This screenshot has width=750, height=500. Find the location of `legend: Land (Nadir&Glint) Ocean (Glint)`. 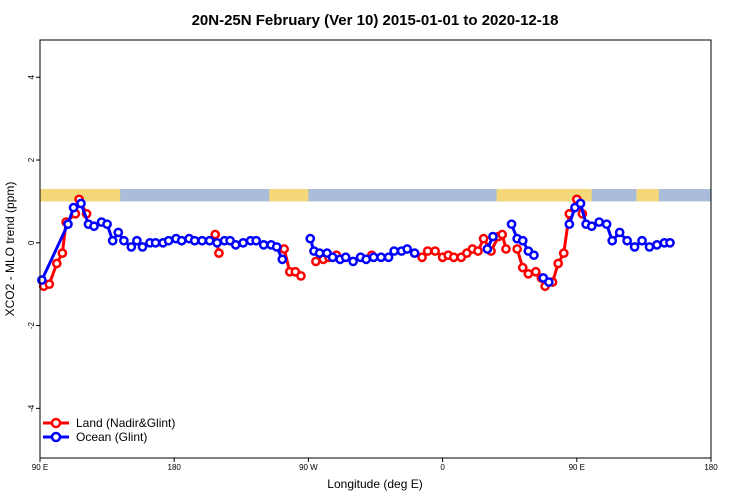

legend: Land (Nadir&Glint) Ocean (Glint) is located at coordinates (109, 430).